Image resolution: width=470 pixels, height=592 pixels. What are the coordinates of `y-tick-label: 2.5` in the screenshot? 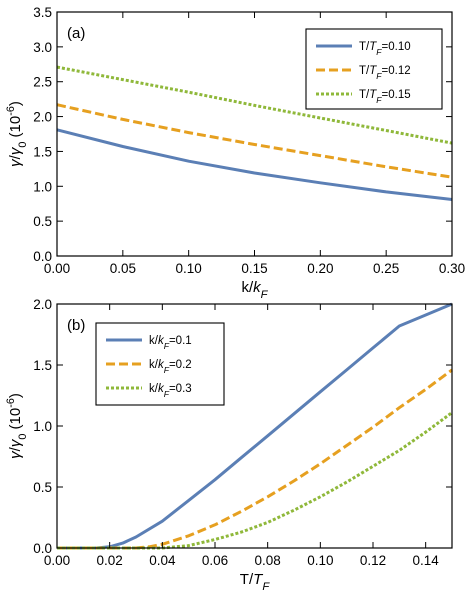 It's located at (42, 82).